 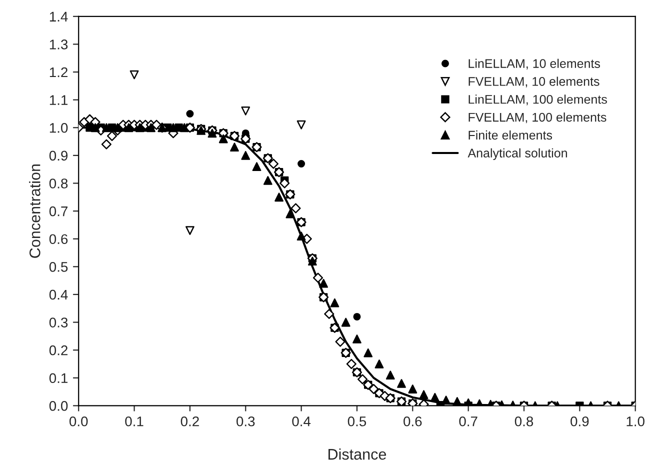 I want to click on x-tick-label: 0.7, so click(x=468, y=421).